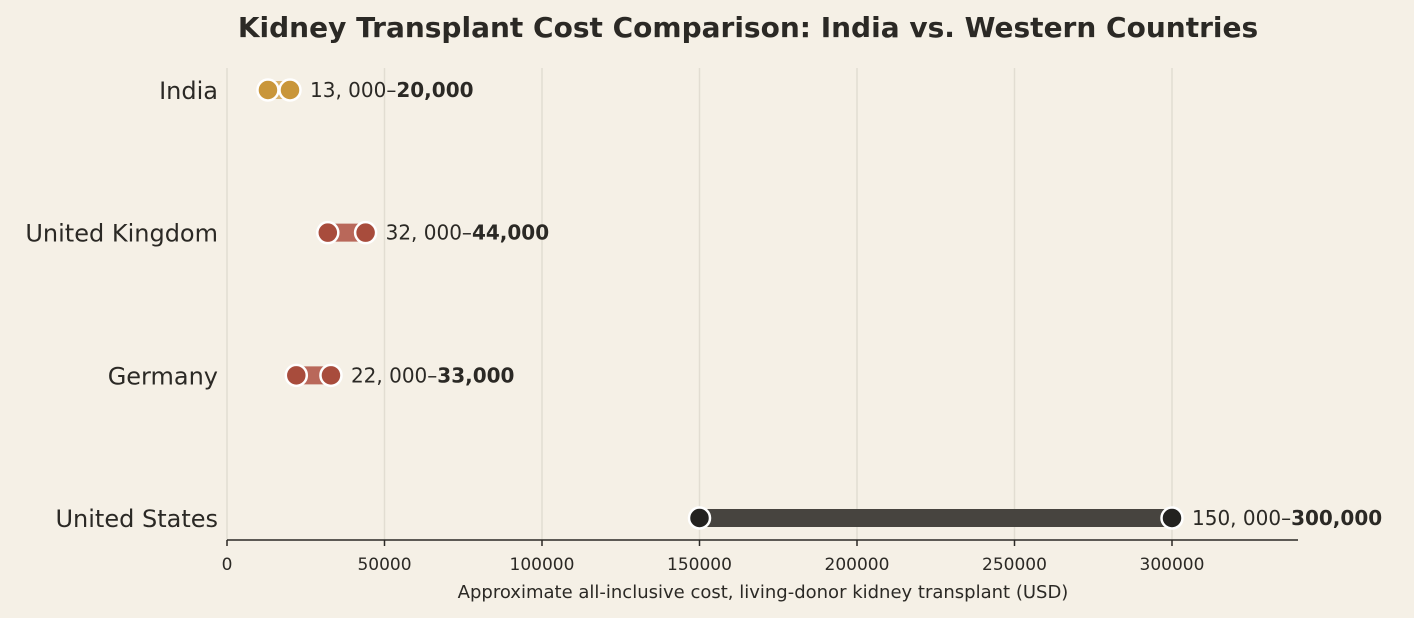 The height and width of the screenshot is (618, 1414). What do you see at coordinates (542, 565) in the screenshot?
I see `x-tick-label: 100000` at bounding box center [542, 565].